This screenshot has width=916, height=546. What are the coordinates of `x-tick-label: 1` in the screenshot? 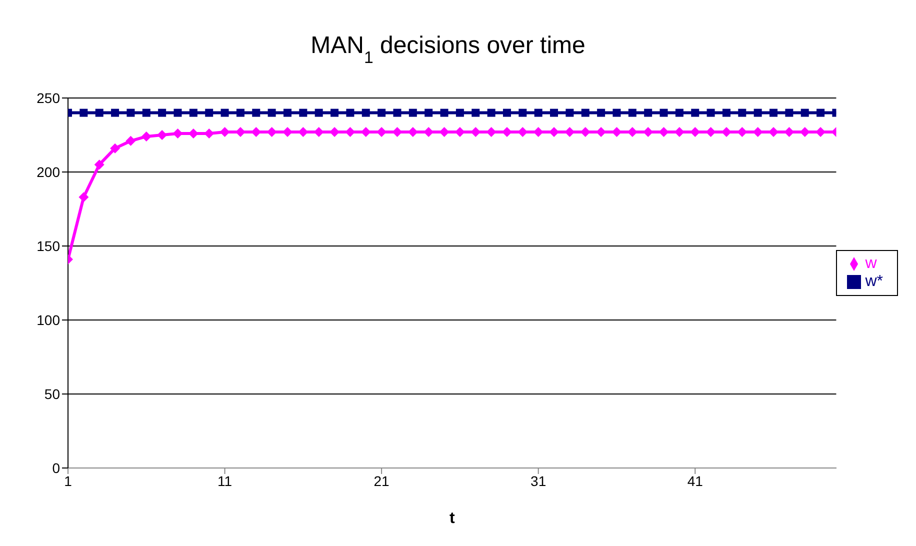 It's located at (68, 480).